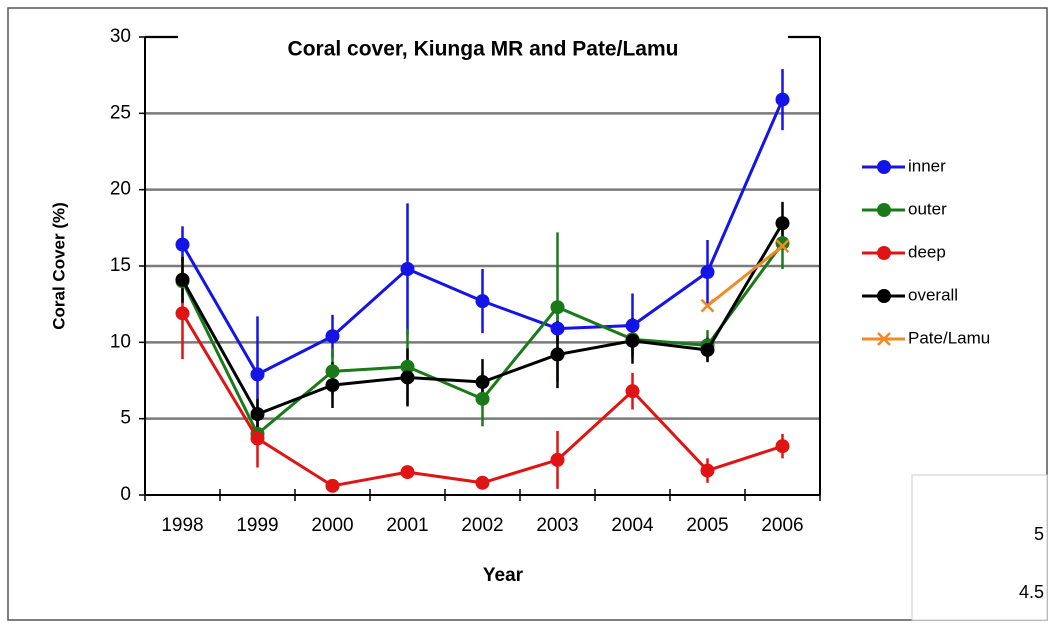 This screenshot has height=623, width=1050. What do you see at coordinates (120, 36) in the screenshot?
I see `y-tick-label: 30` at bounding box center [120, 36].